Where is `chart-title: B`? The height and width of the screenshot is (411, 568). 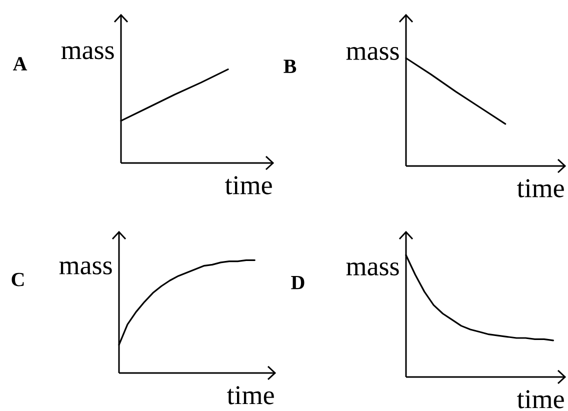 chart-title: B is located at coordinates (290, 66).